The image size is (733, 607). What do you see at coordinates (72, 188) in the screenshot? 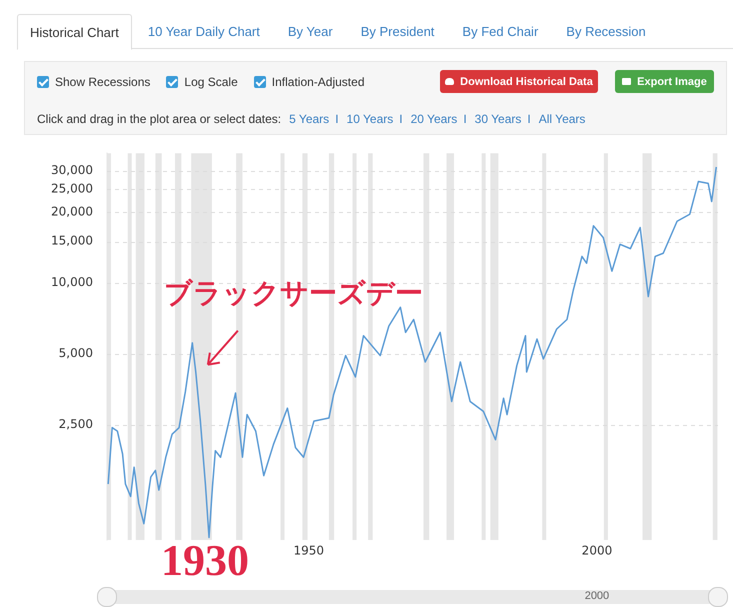
I see `y-tick-label: 25,000` at bounding box center [72, 188].